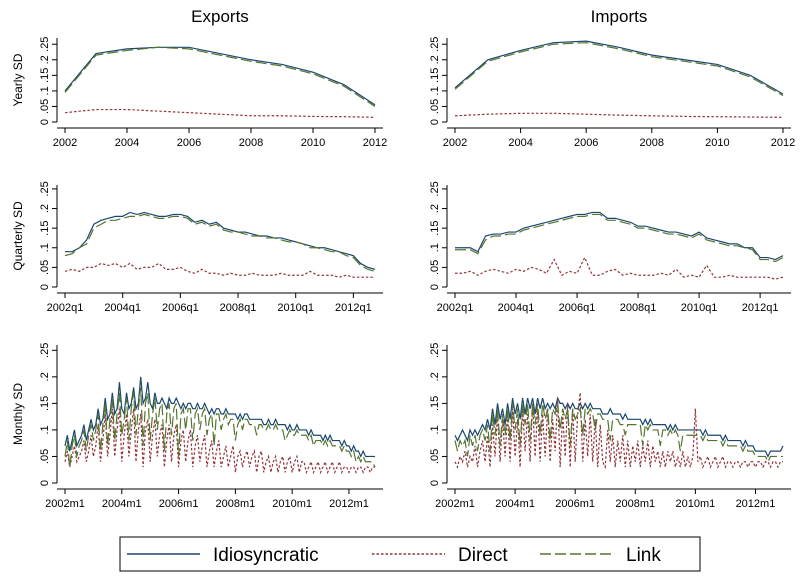 This screenshot has width=804, height=578. Describe the element at coordinates (18, 79) in the screenshot. I see `y-axis-title: Yearly SD` at that location.